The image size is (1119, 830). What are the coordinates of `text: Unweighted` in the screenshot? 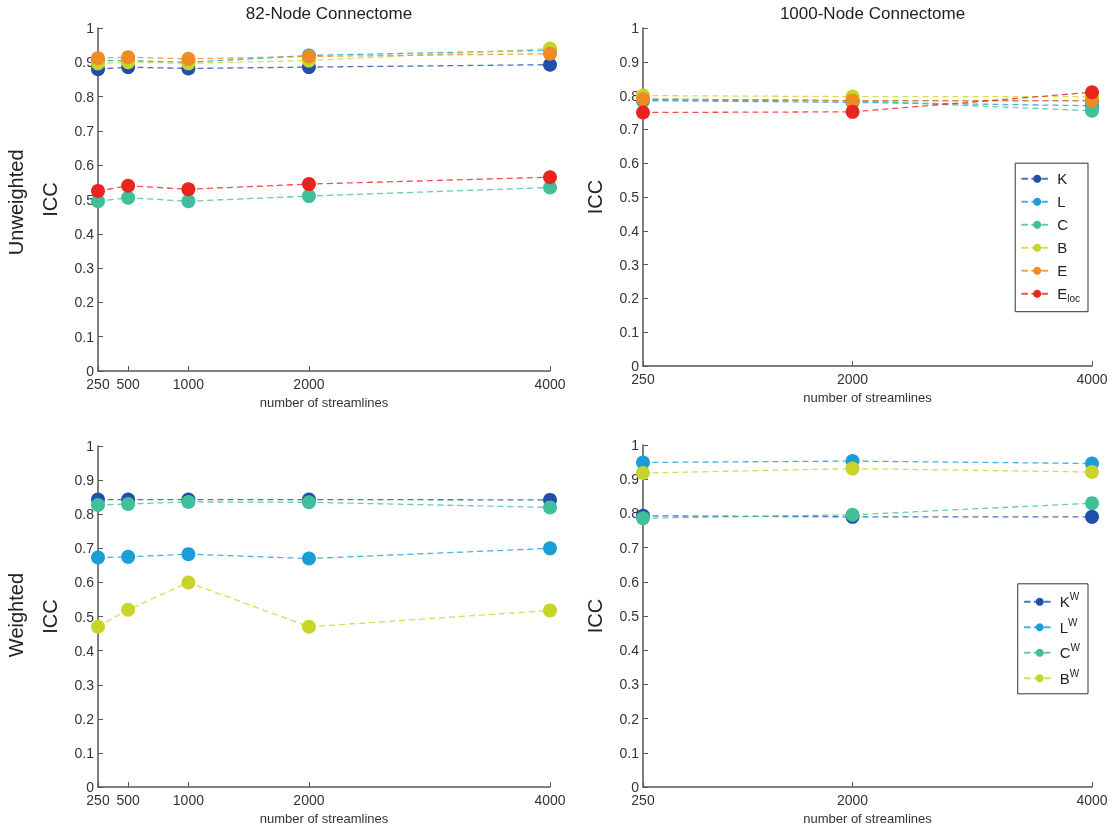 It's located at (16, 202).